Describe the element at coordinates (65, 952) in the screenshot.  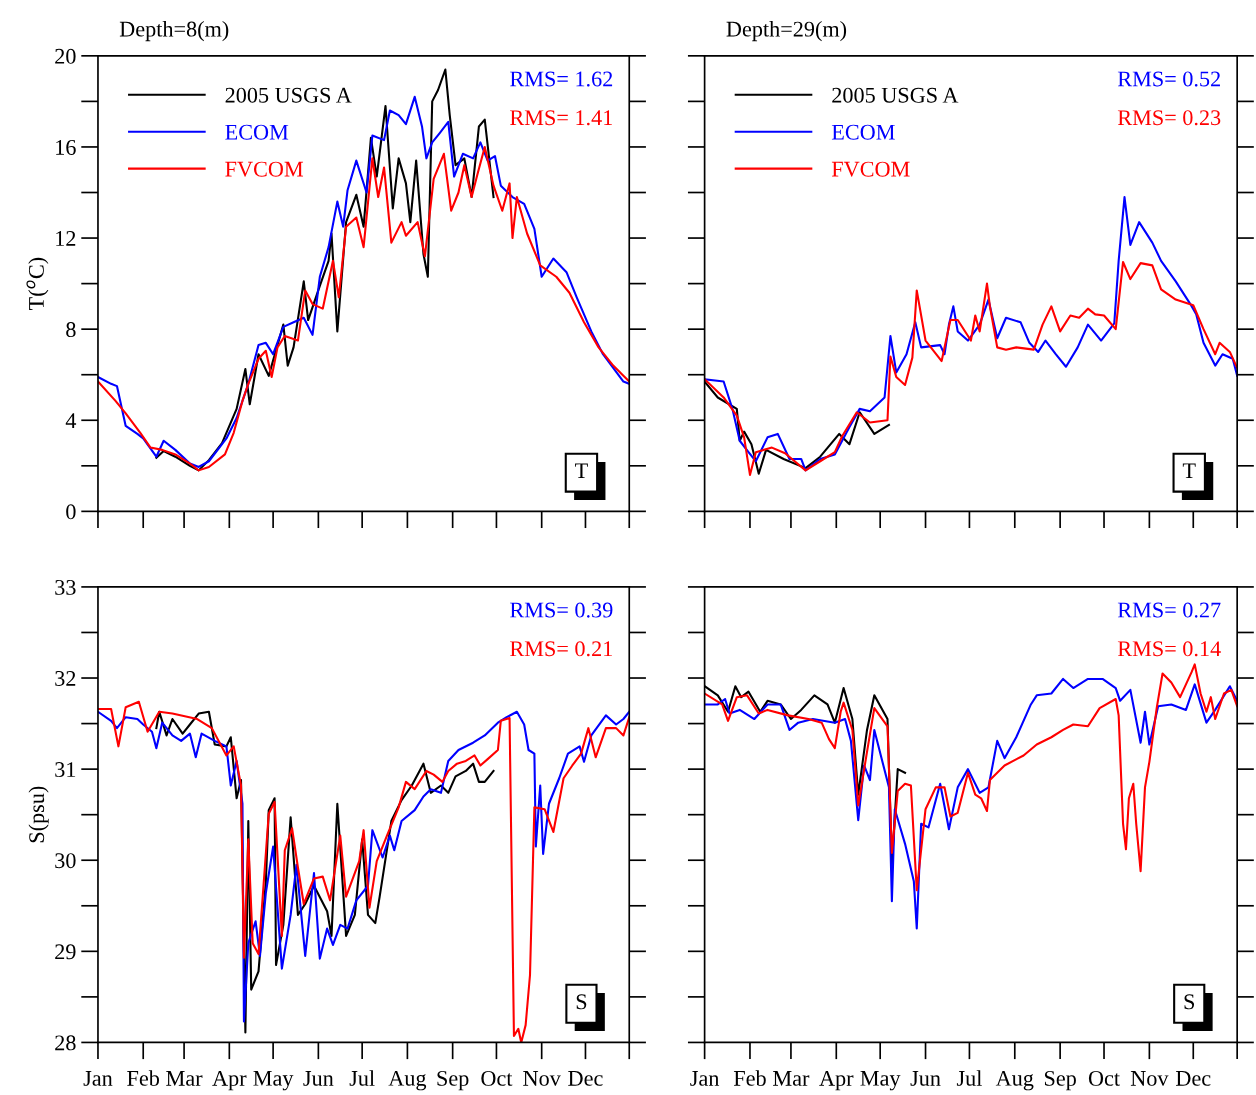
I see `y-tick-label: 29` at that location.